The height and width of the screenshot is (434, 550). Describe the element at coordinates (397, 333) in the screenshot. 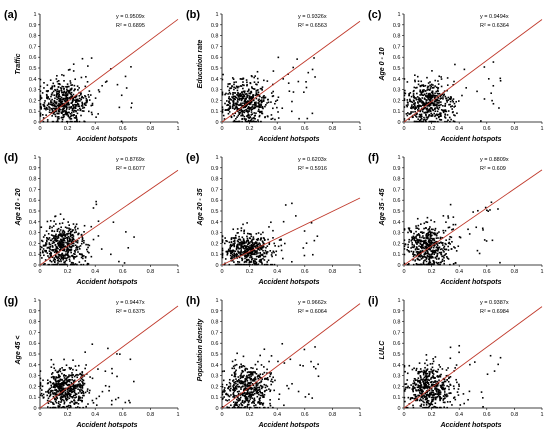

I see `y-tick-label: 0.7` at that location.